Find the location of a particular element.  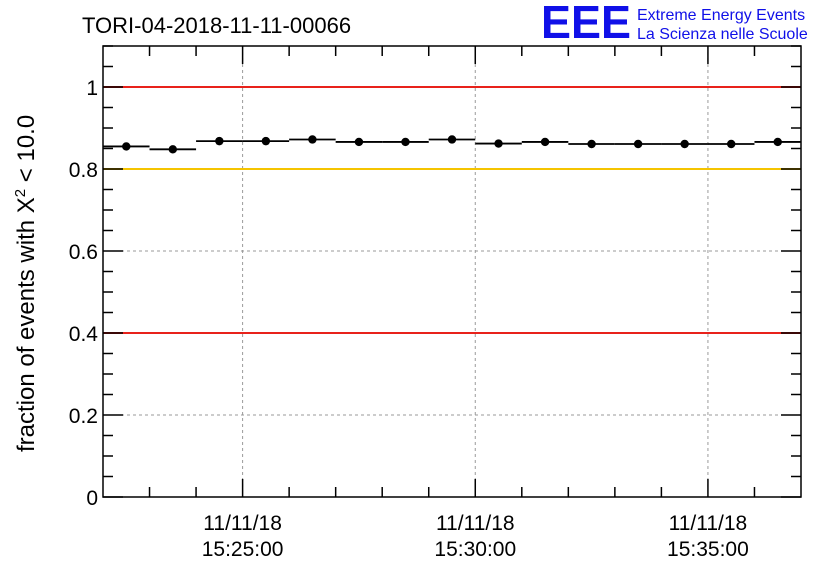

y-axis-label: fraction of events with X2 < 10.0 is located at coordinates (26, 283).